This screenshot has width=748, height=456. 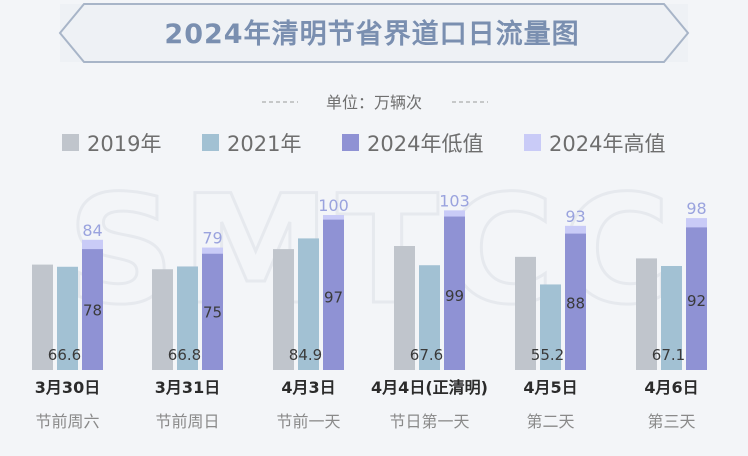 I want to click on value-label-2024-low-4: 88, so click(x=575, y=304).